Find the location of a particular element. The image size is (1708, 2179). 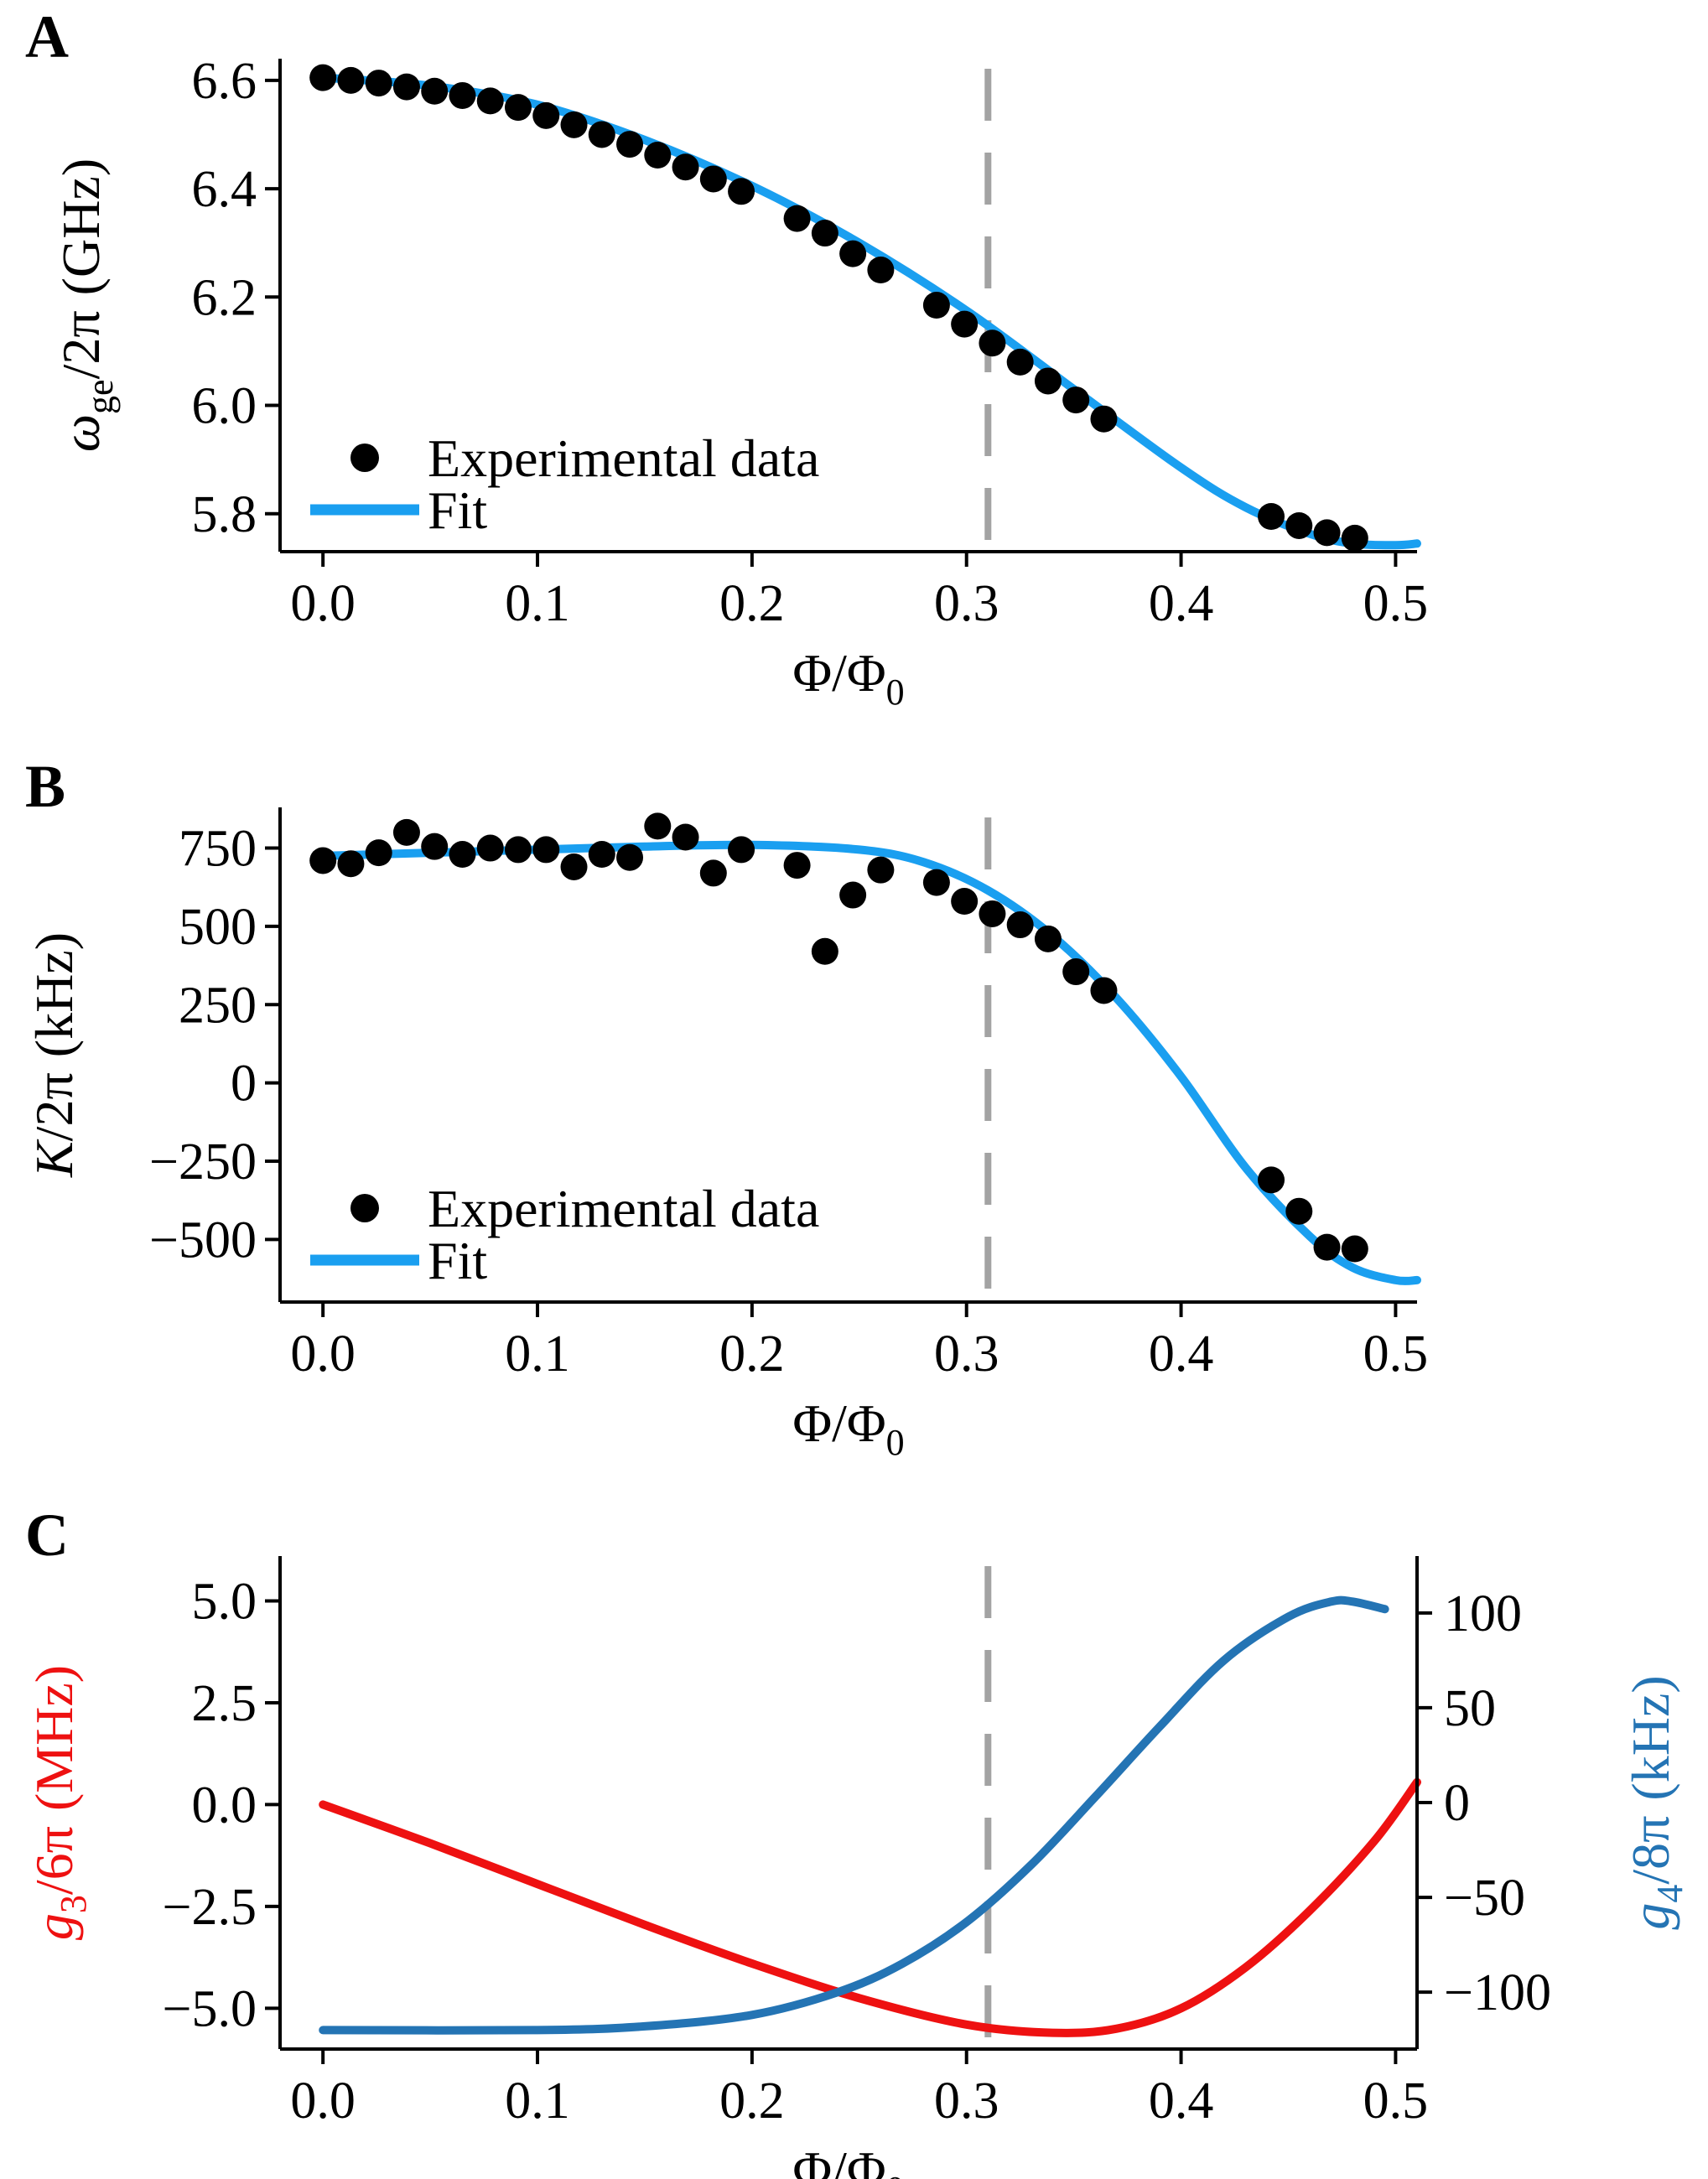

g3-curve is located at coordinates (870, 1907).